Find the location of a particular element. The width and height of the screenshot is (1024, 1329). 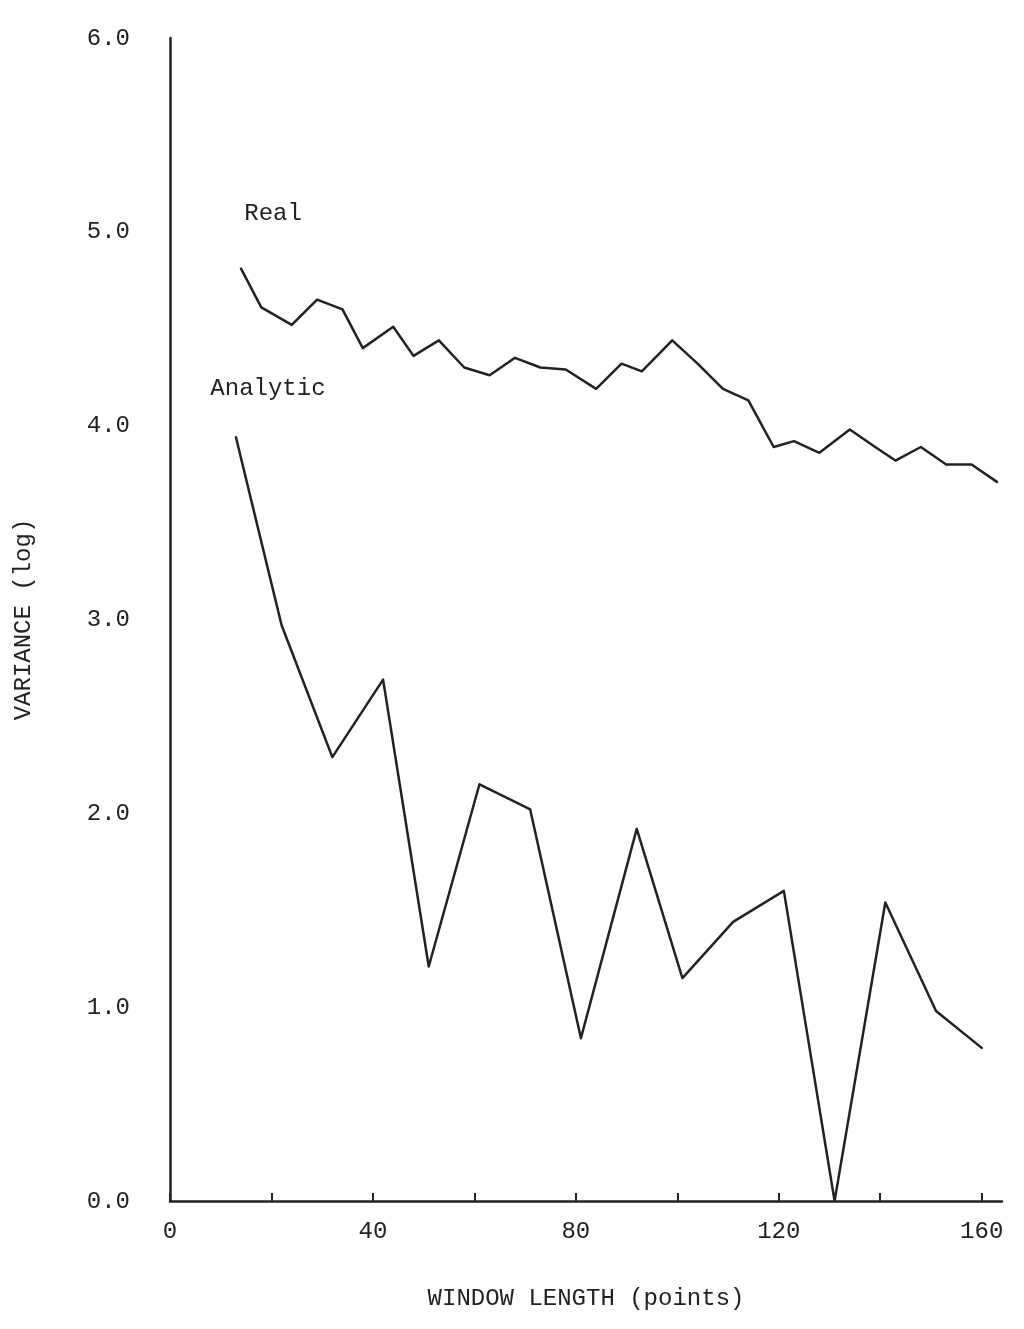

y-tick-label: 5.0 is located at coordinates (108, 232).